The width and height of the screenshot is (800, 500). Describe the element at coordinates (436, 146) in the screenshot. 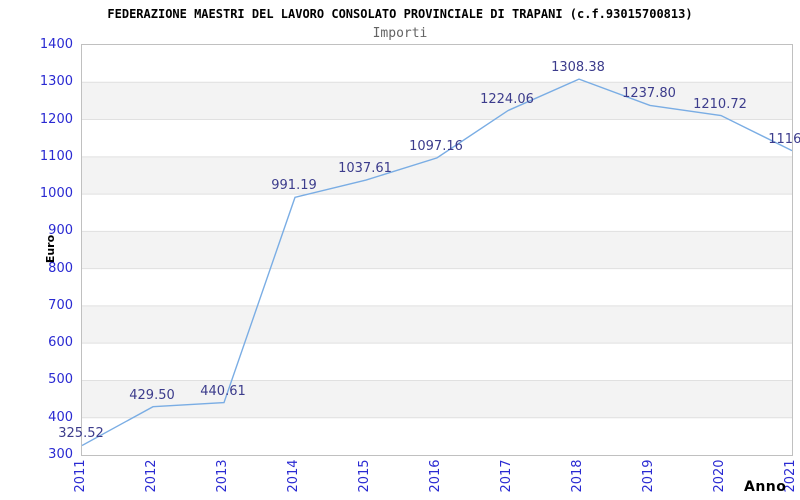

I see `data-point-label: 1097.16` at that location.